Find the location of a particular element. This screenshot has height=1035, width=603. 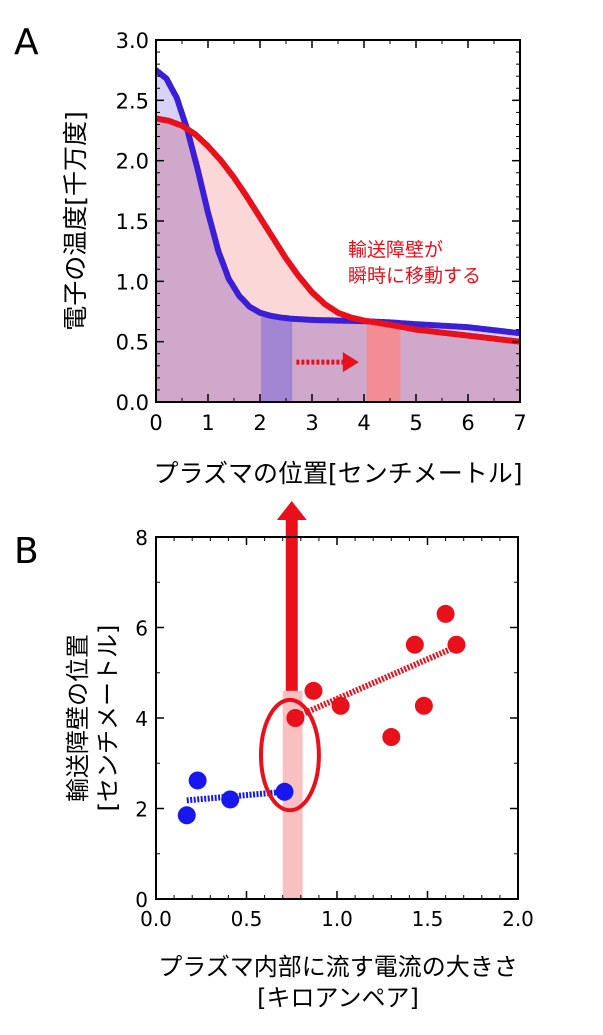

y-tick-label: 2.5 is located at coordinates (132, 101).